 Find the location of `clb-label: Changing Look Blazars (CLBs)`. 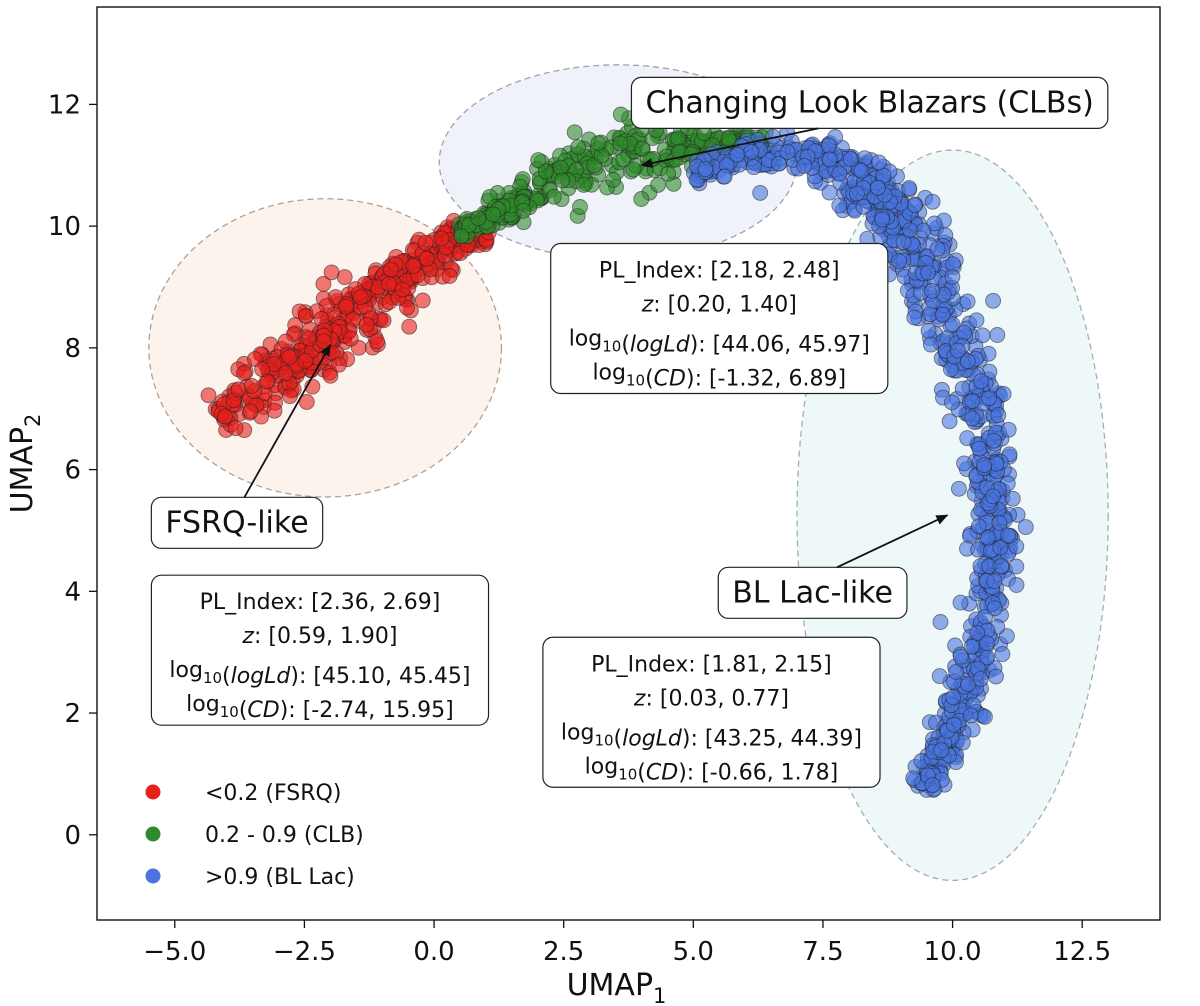

clb-label: Changing Look Blazars (CLBs) is located at coordinates (869, 122).